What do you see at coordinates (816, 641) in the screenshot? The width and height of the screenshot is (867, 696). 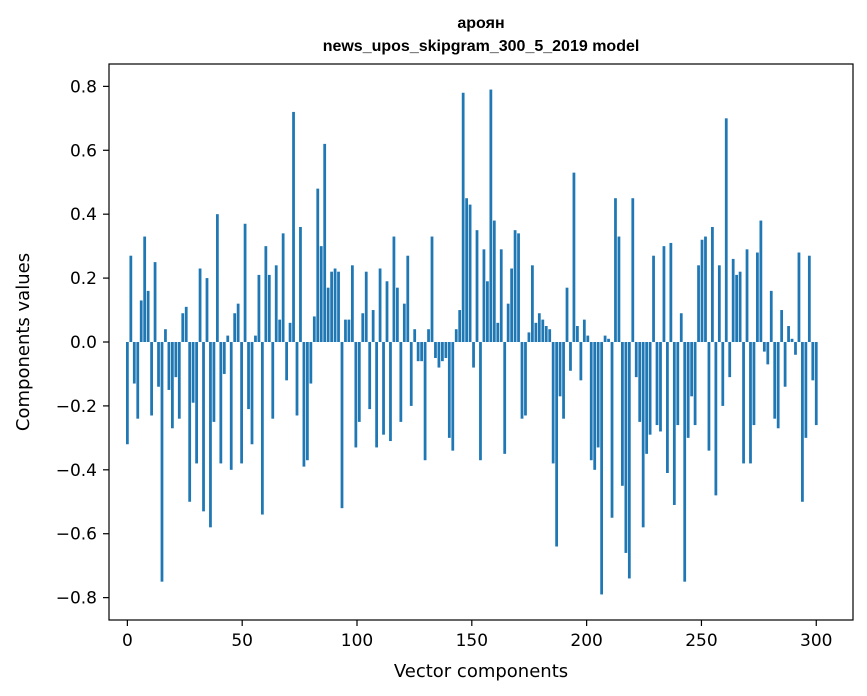 I see `x-tick-label: 300` at bounding box center [816, 641].